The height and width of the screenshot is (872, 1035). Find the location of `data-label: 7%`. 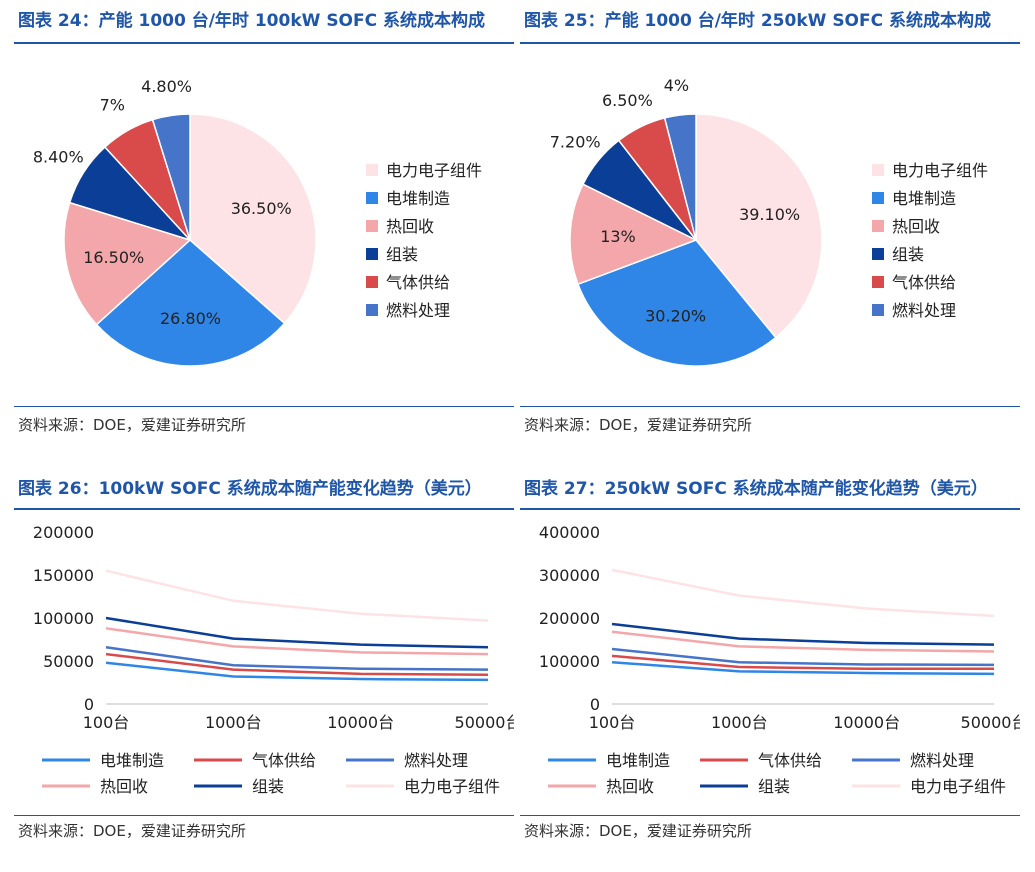

data-label: 7% is located at coordinates (112, 105).